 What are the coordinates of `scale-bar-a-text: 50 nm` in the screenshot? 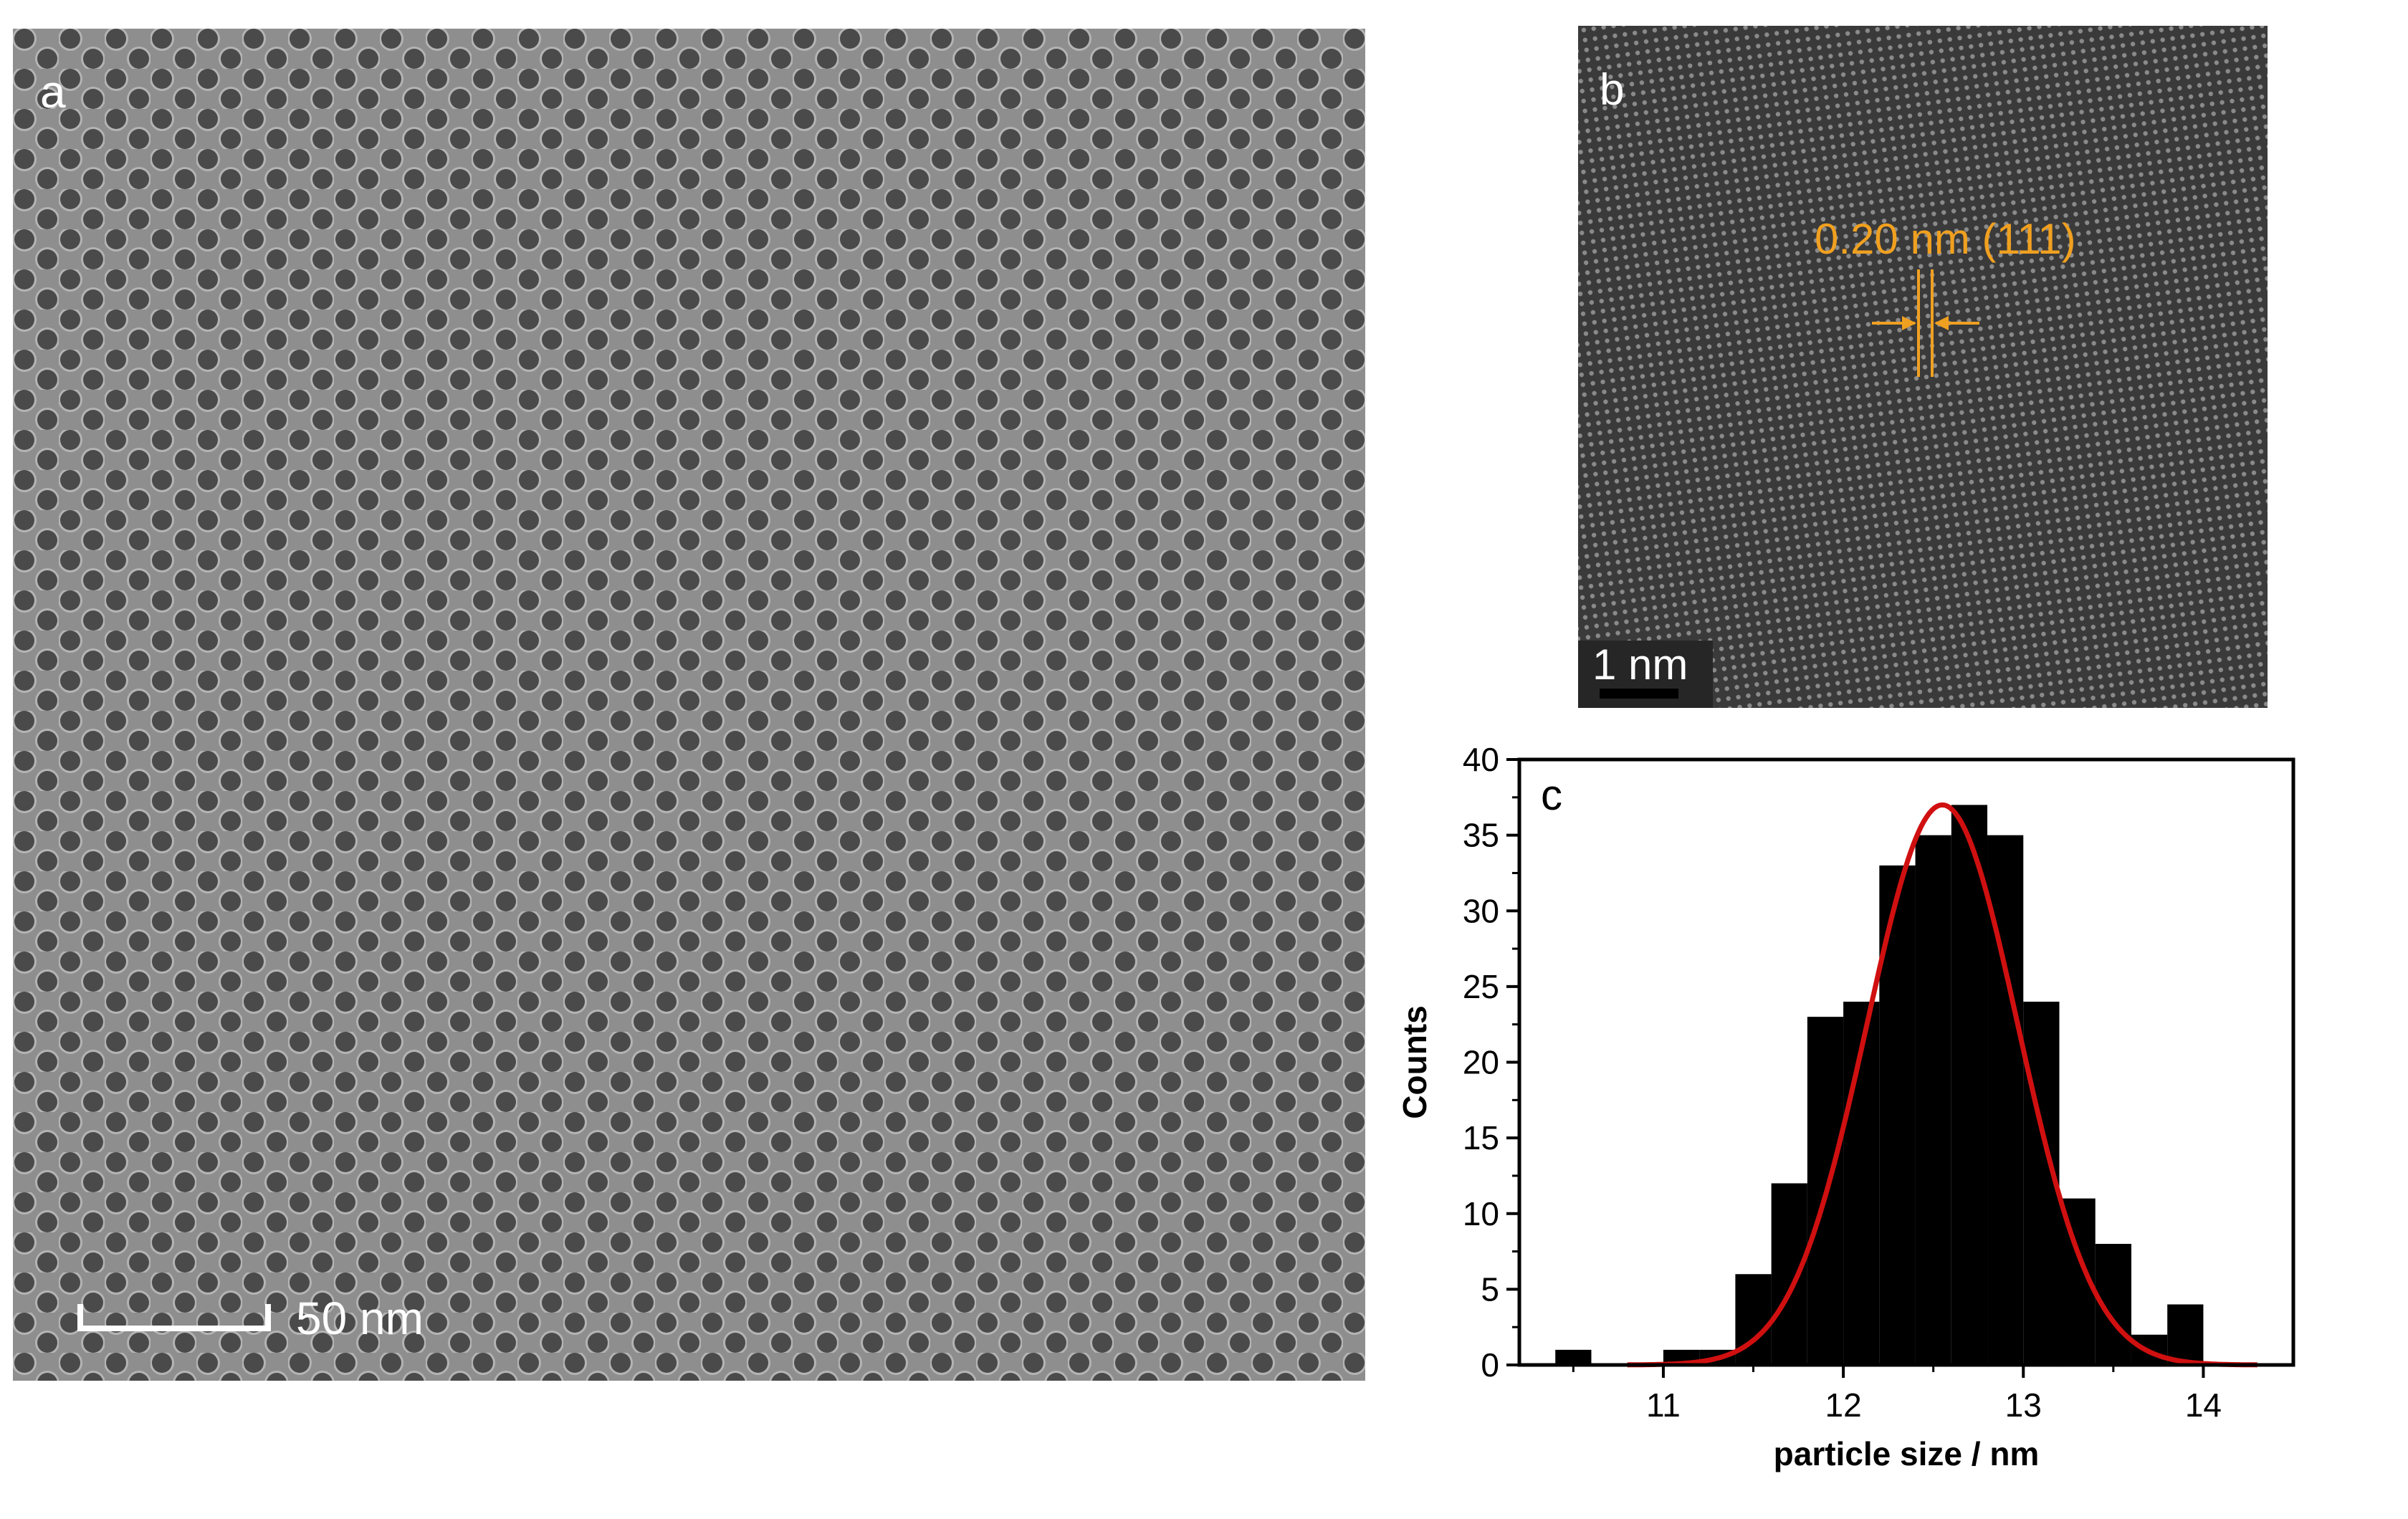 It's located at (360, 1318).